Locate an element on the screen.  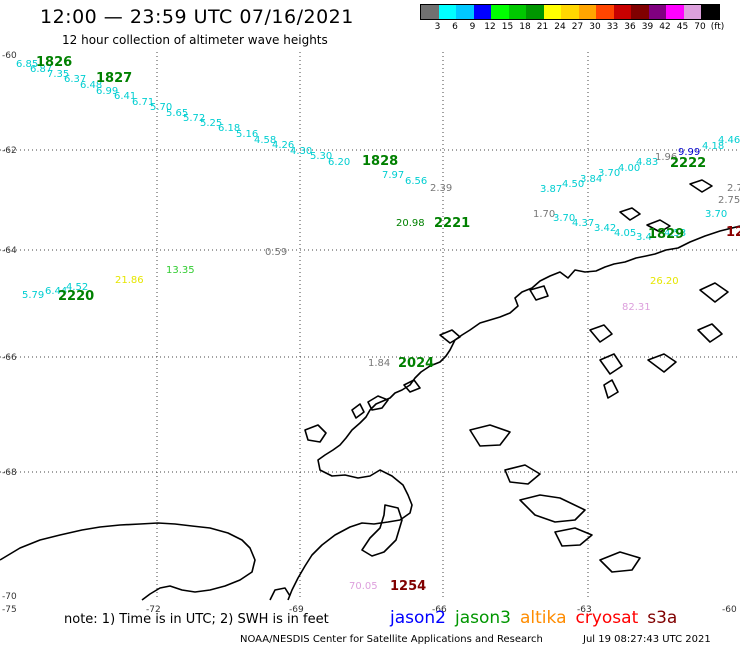
legend-label: 42 is located at coordinates (665, 27).